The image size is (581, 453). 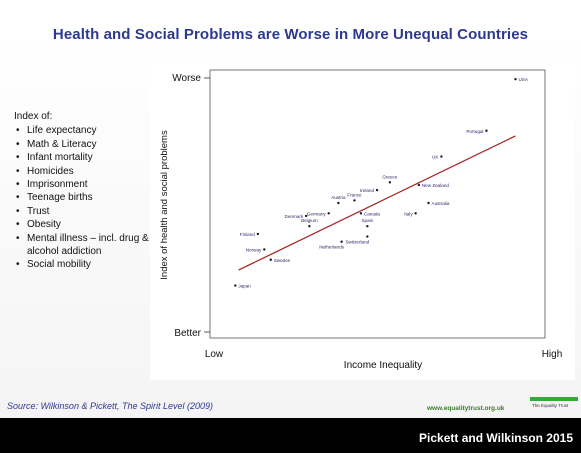 I want to click on x-axis-label: Income Inequality, so click(x=383, y=365).